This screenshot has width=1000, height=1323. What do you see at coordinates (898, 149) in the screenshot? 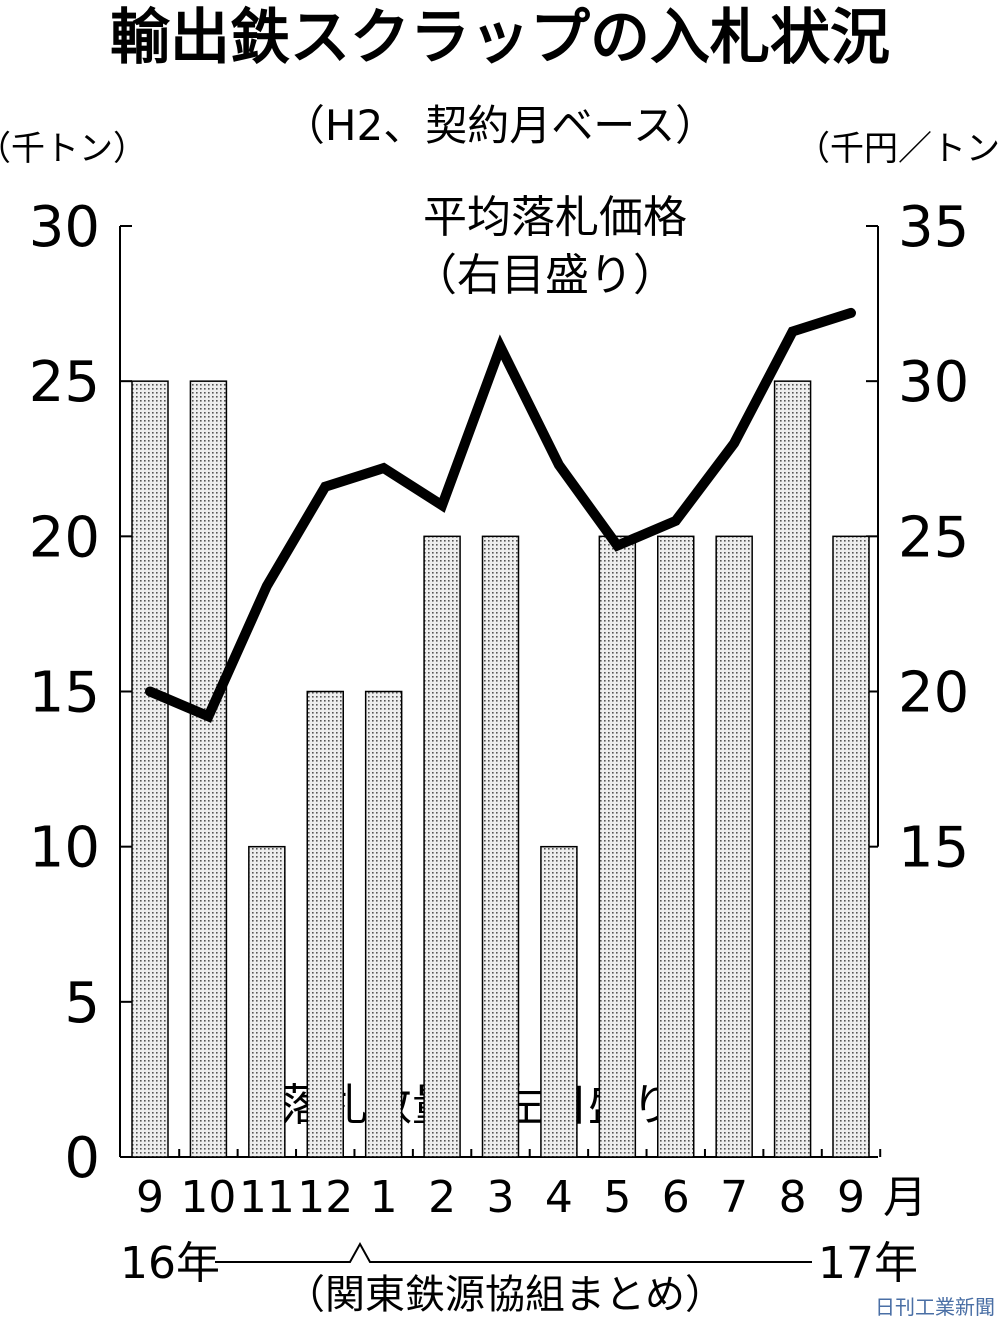
I see `y2-axis-label: （千円／トン）` at bounding box center [898, 149].